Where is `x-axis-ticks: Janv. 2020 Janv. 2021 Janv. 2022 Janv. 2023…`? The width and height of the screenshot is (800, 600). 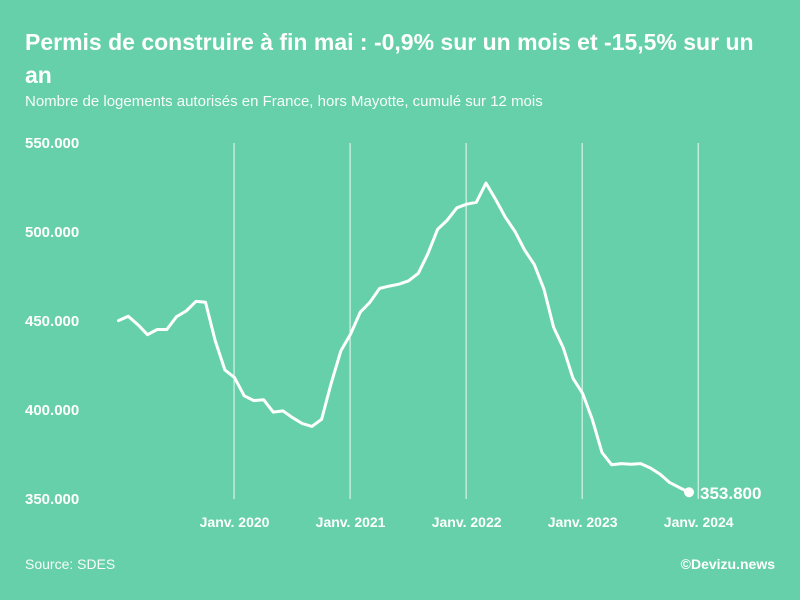
x-axis-ticks: Janv. 2020 Janv. 2021 Janv. 2022 Janv. 2023… is located at coordinates (467, 522).